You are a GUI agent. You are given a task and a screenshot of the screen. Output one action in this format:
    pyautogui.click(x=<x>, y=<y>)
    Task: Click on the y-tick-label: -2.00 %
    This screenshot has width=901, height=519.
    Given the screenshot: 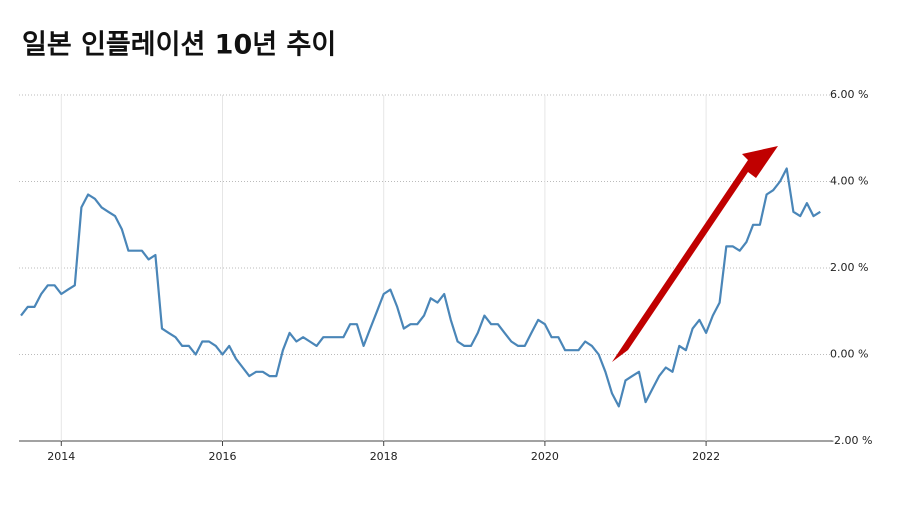 What is the action you would take?
    pyautogui.click(x=851, y=440)
    